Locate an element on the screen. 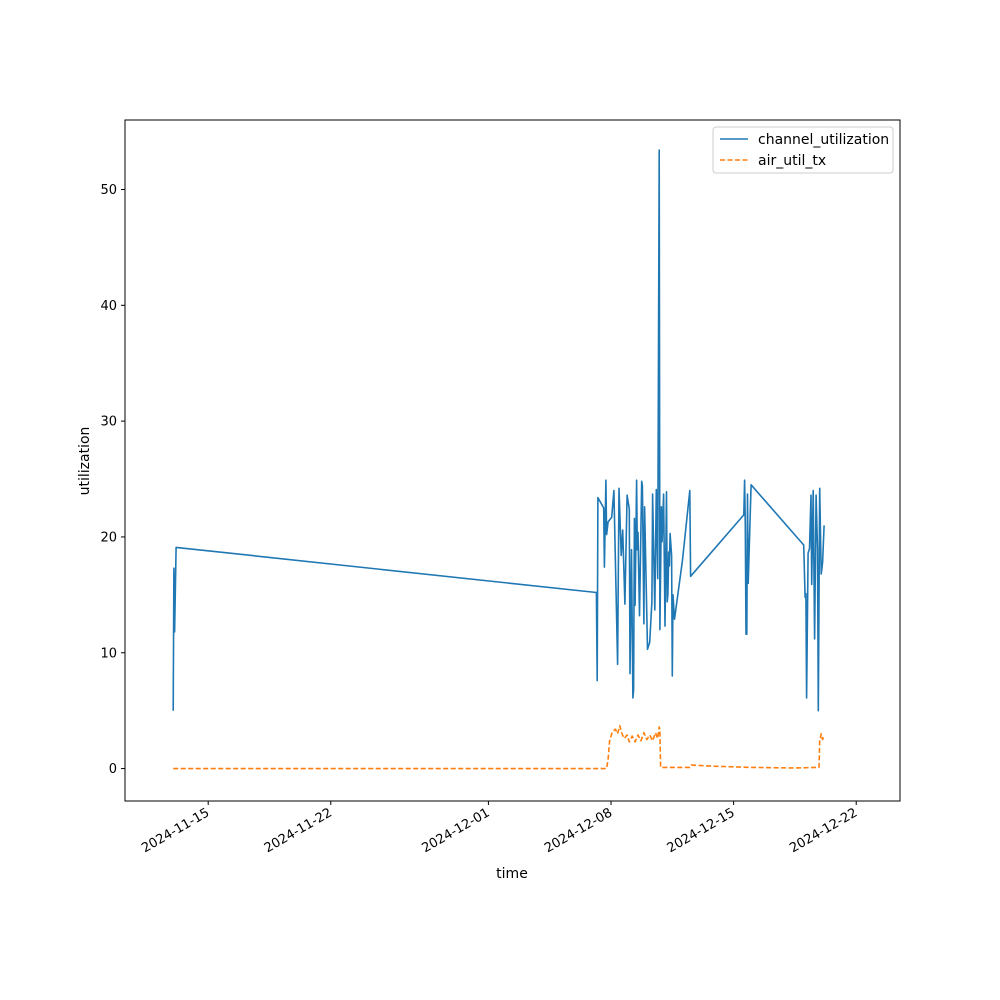  legend: channel_utilization air_util_tx is located at coordinates (803, 150).